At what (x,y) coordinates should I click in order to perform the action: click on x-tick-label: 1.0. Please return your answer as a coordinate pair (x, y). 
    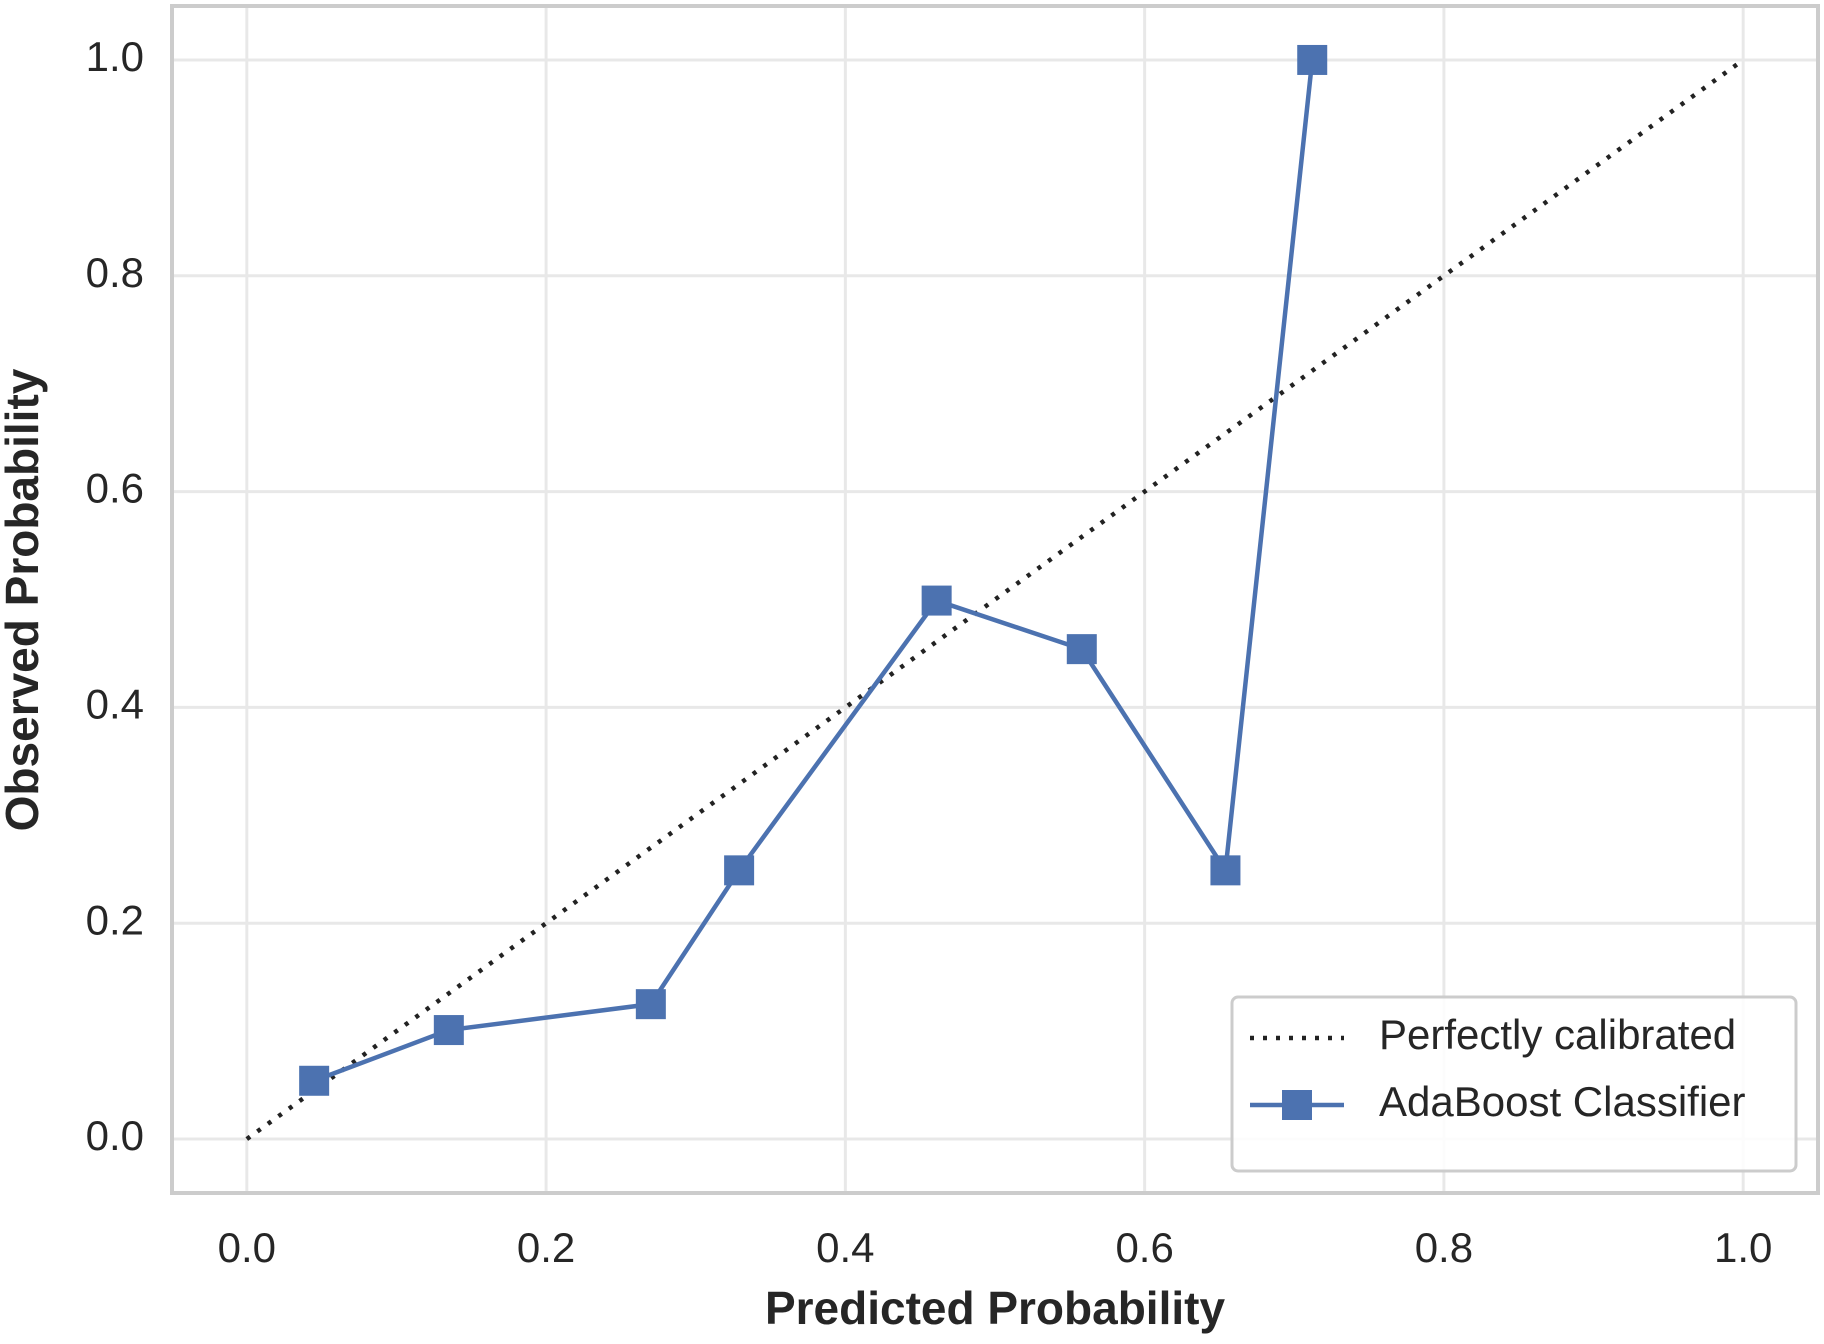
    Looking at the image, I should click on (1743, 1247).